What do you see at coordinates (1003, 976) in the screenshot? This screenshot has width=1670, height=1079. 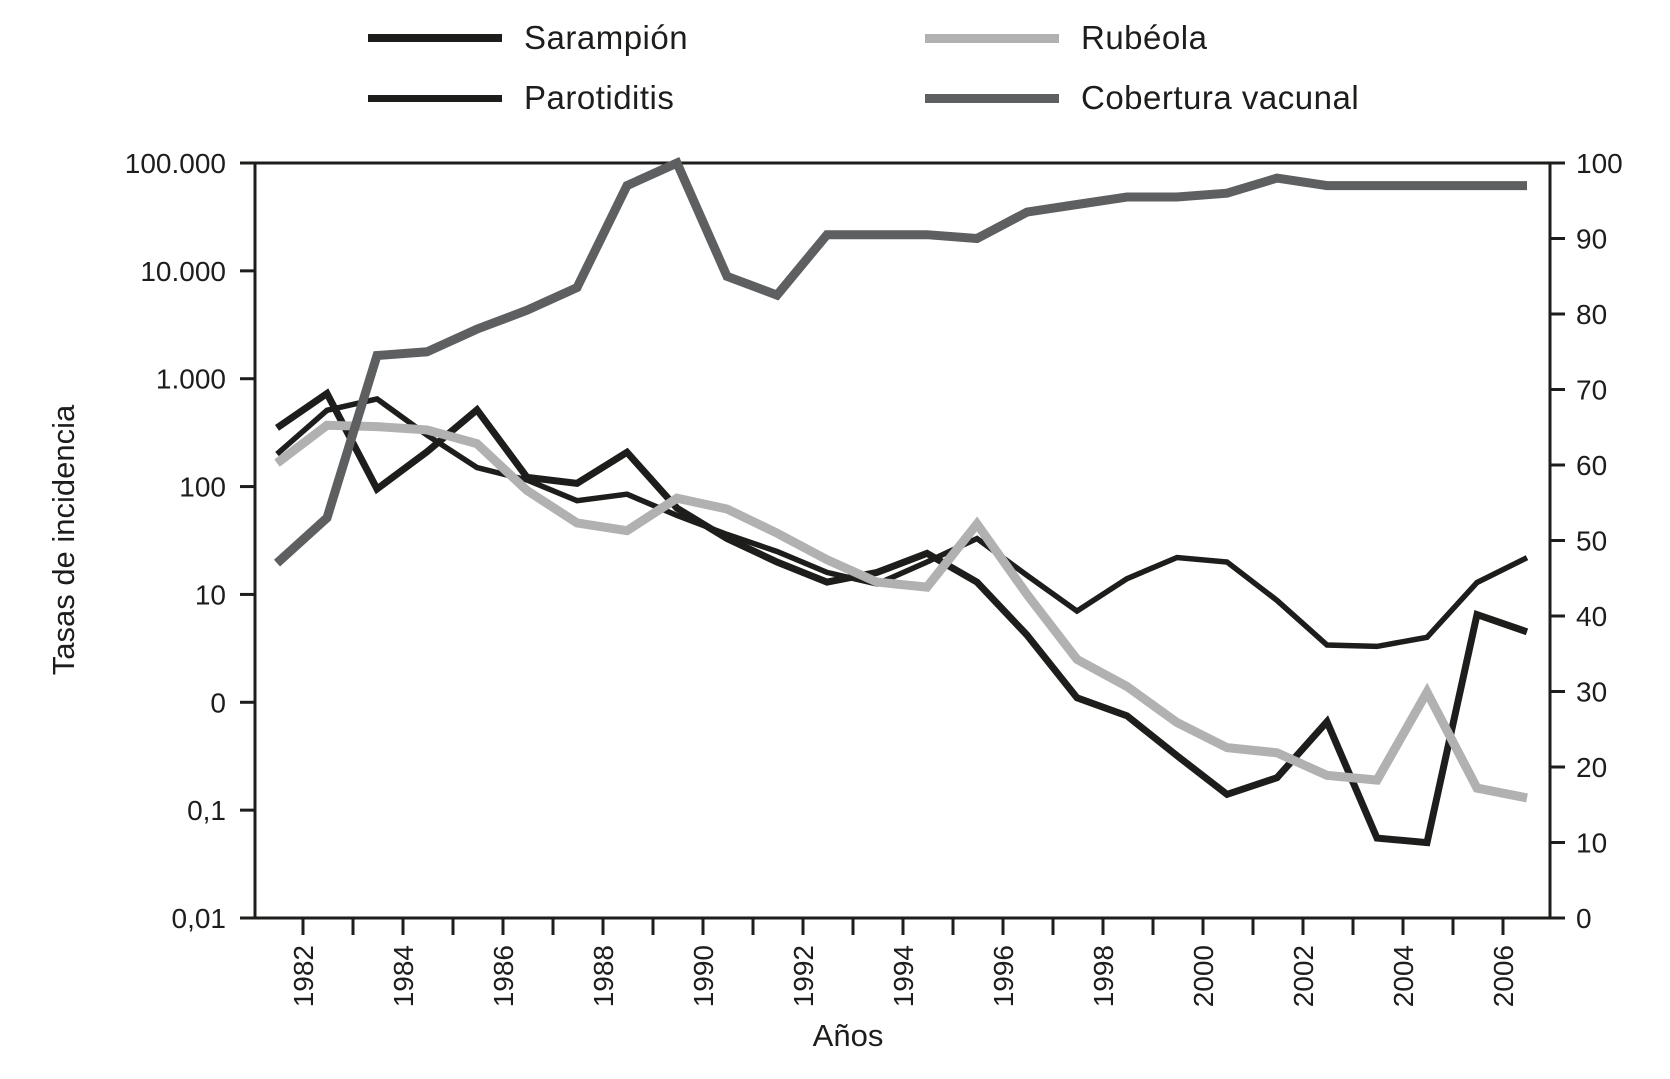 I see `x-tick-label: 1996` at bounding box center [1003, 976].